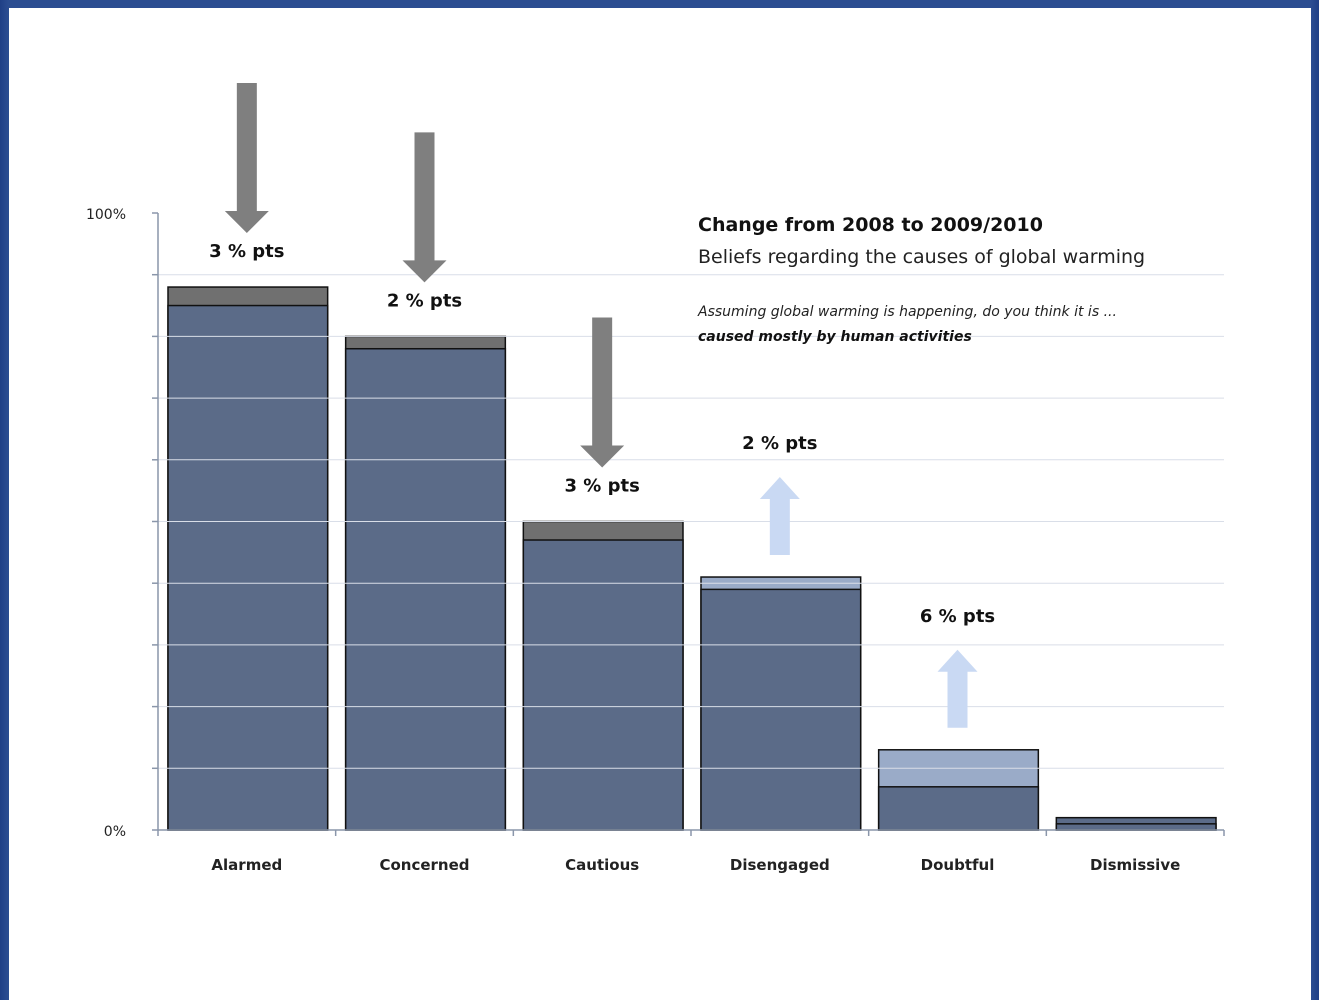 The image size is (1319, 1000). What do you see at coordinates (246, 865) in the screenshot?
I see `category-label-alarmed: Alarmed` at bounding box center [246, 865].